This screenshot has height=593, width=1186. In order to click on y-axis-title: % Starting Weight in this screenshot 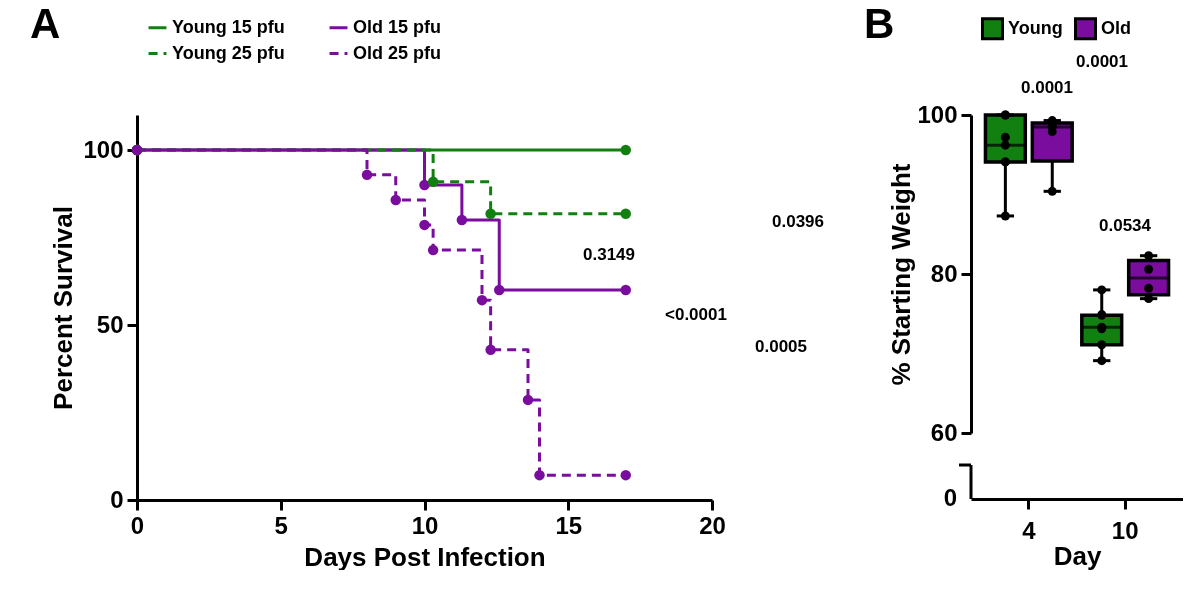, I will do `click(901, 274)`.